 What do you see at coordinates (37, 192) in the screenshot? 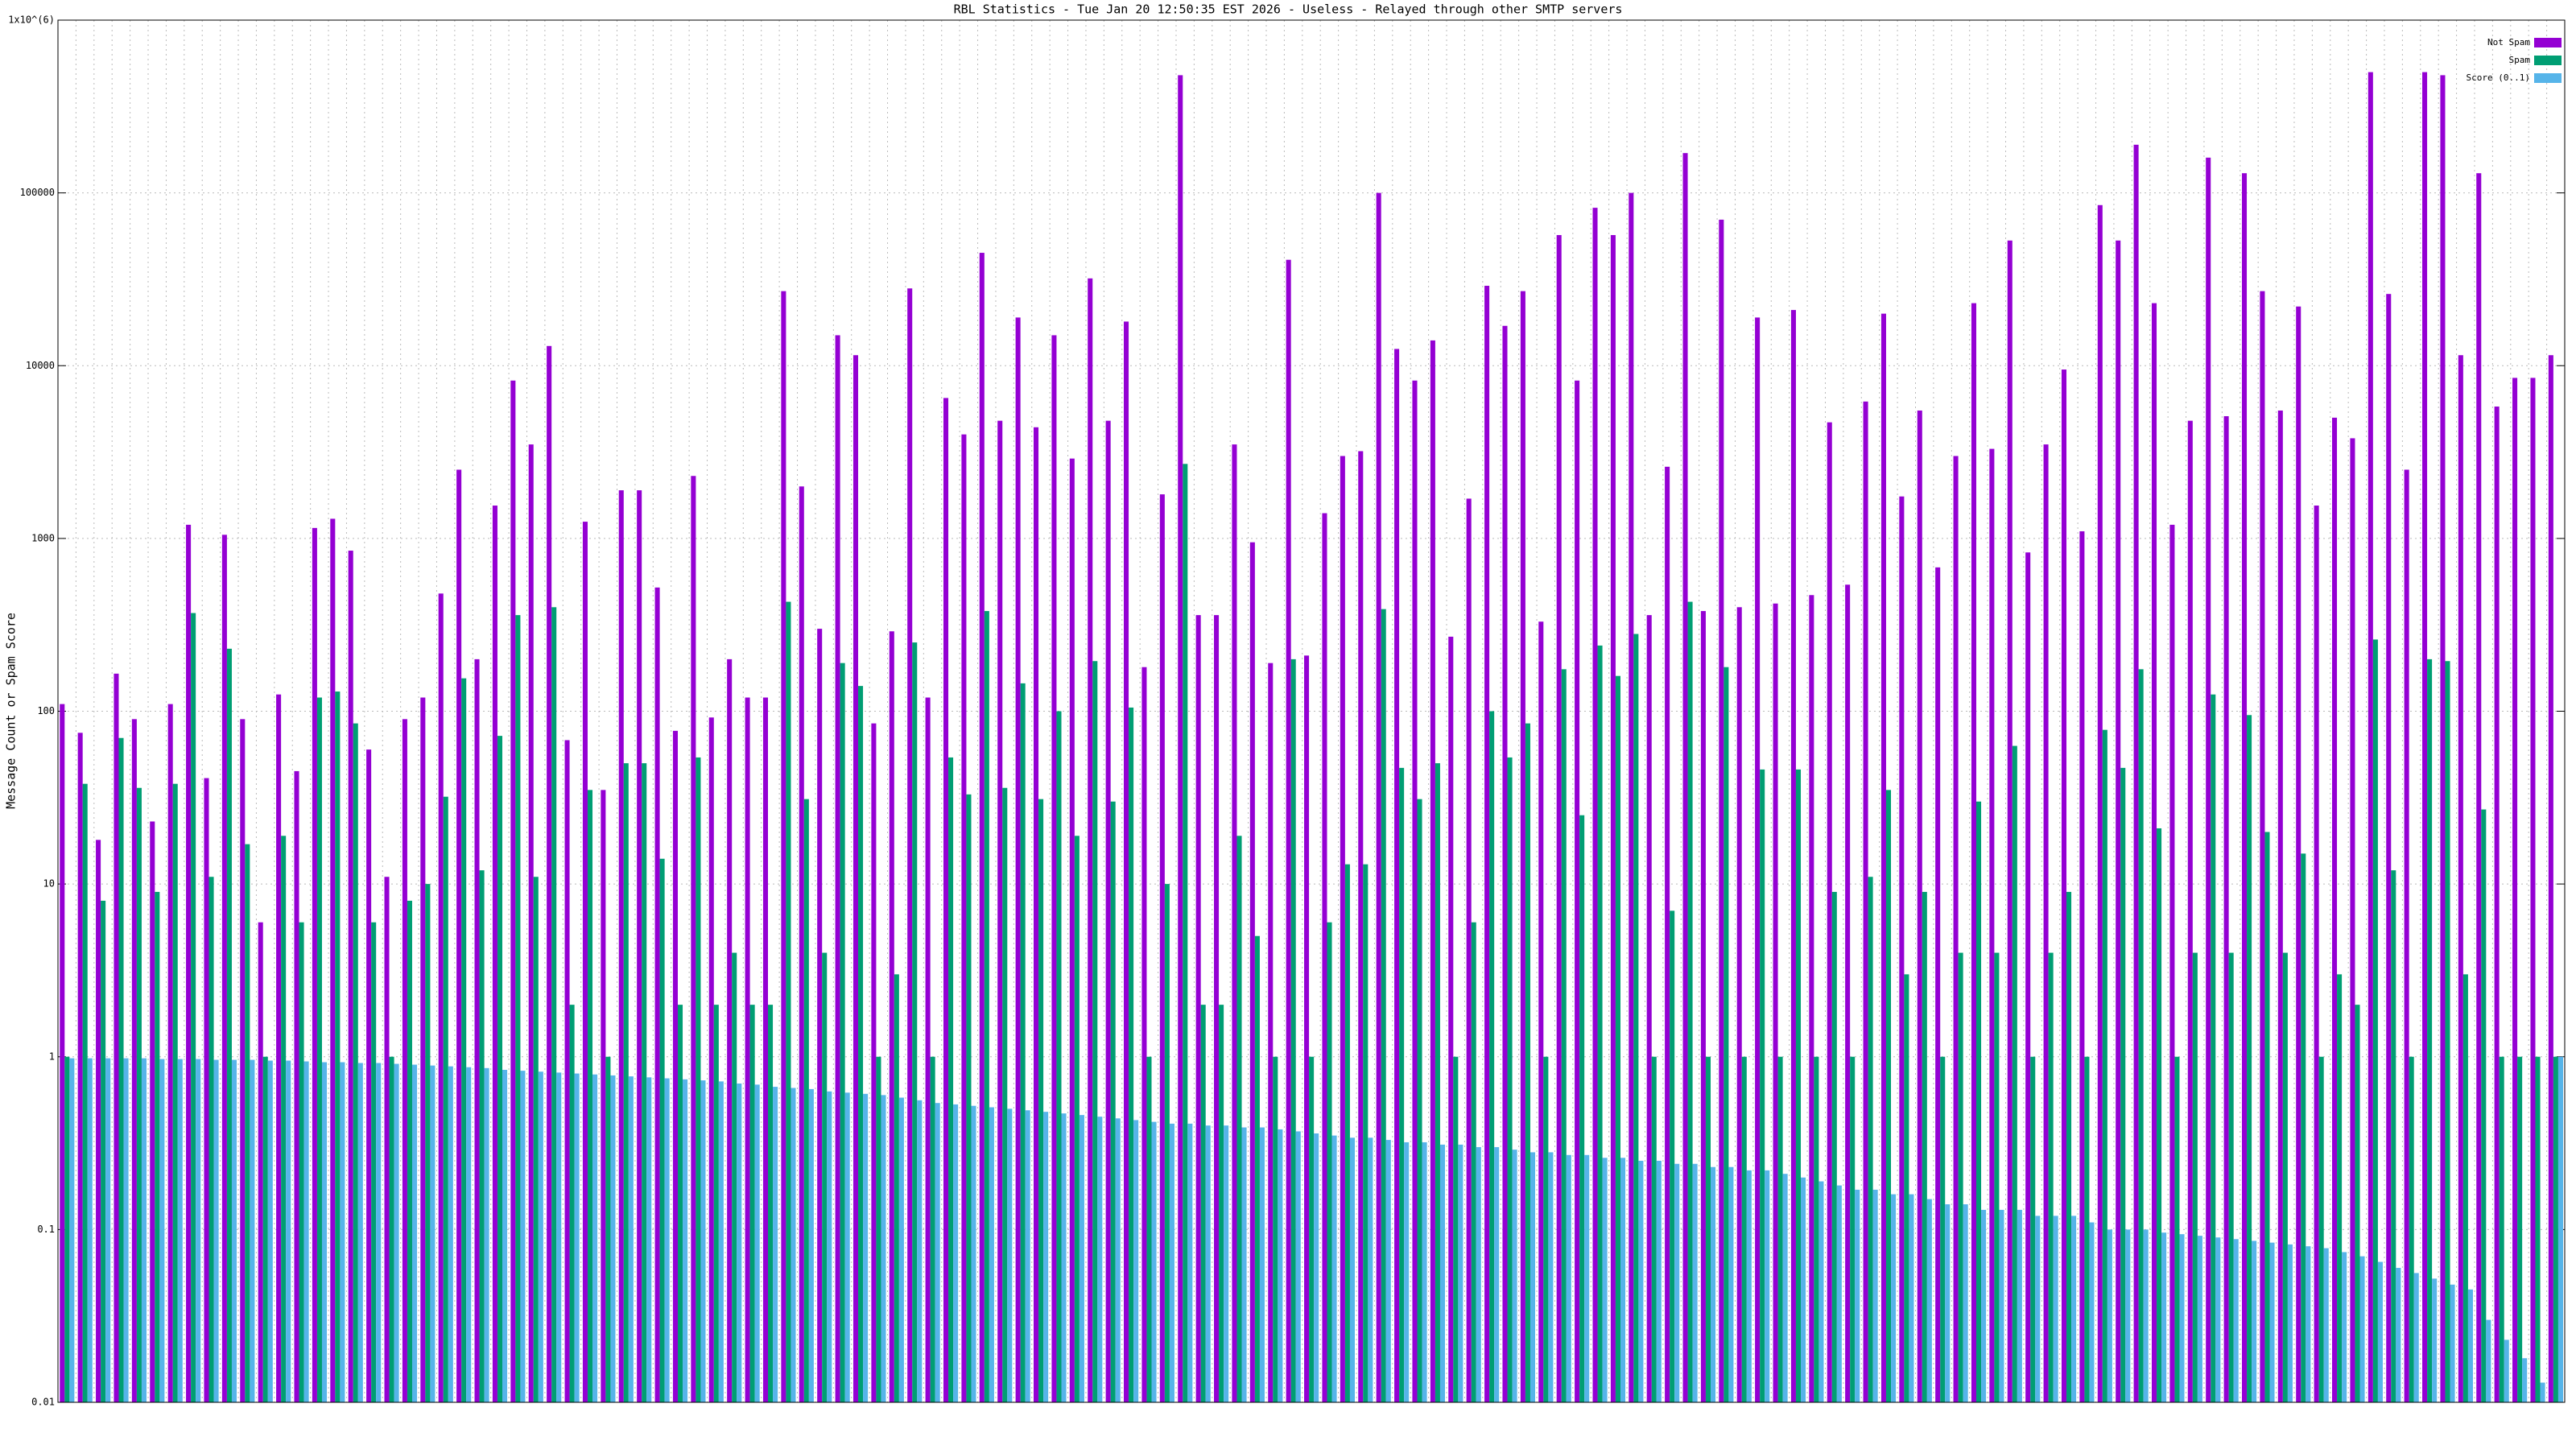
I see `y-tick-label: 100000` at bounding box center [37, 192].